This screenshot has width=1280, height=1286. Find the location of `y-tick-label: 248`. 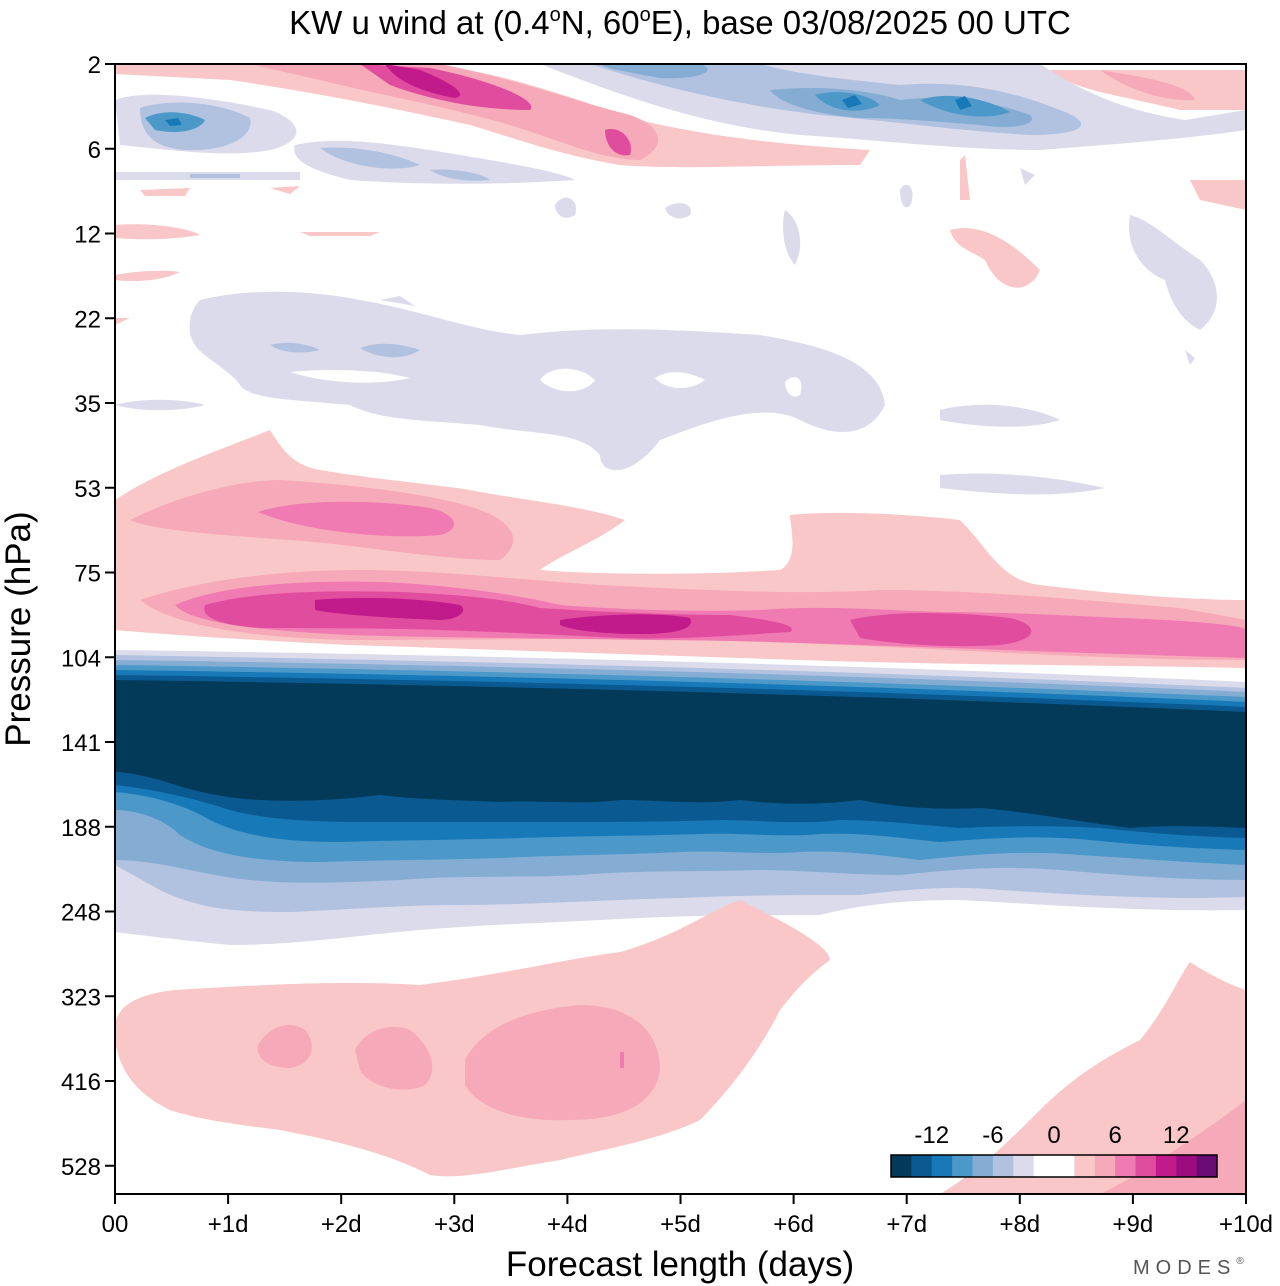

y-tick-label: 248 is located at coordinates (81, 913).